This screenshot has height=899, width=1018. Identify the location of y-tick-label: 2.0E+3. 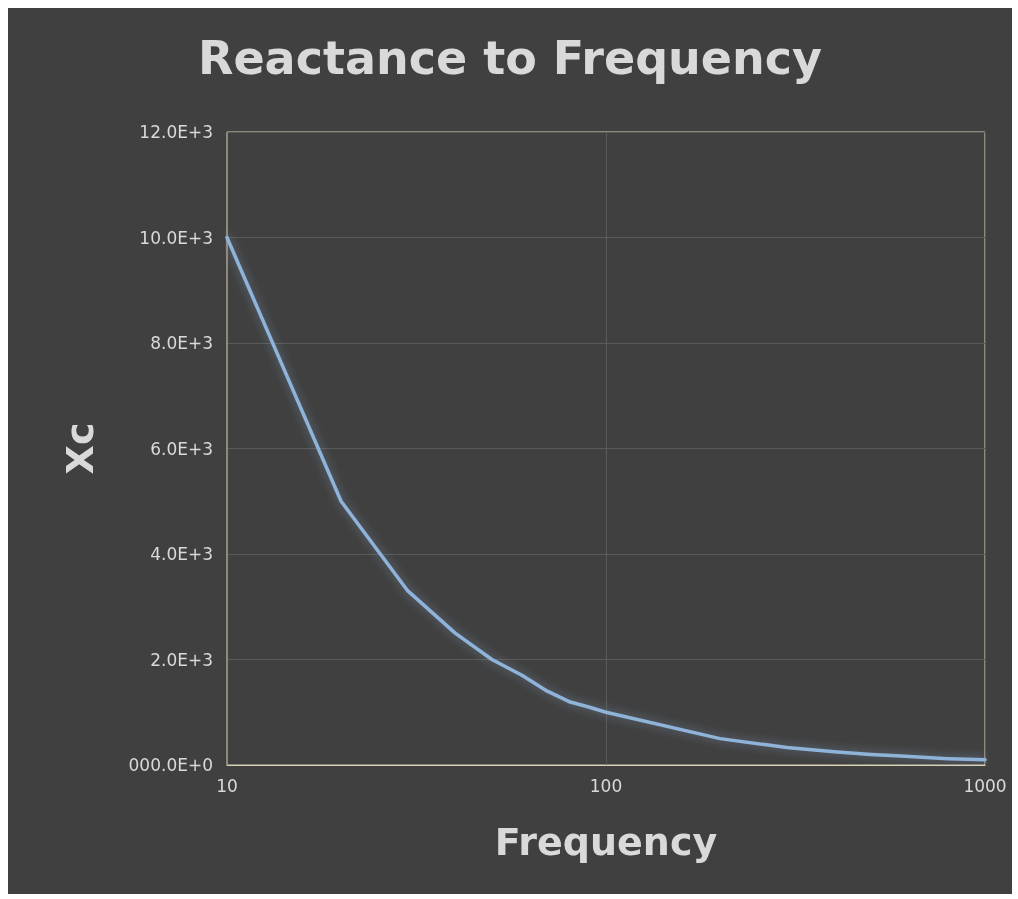
(181, 659).